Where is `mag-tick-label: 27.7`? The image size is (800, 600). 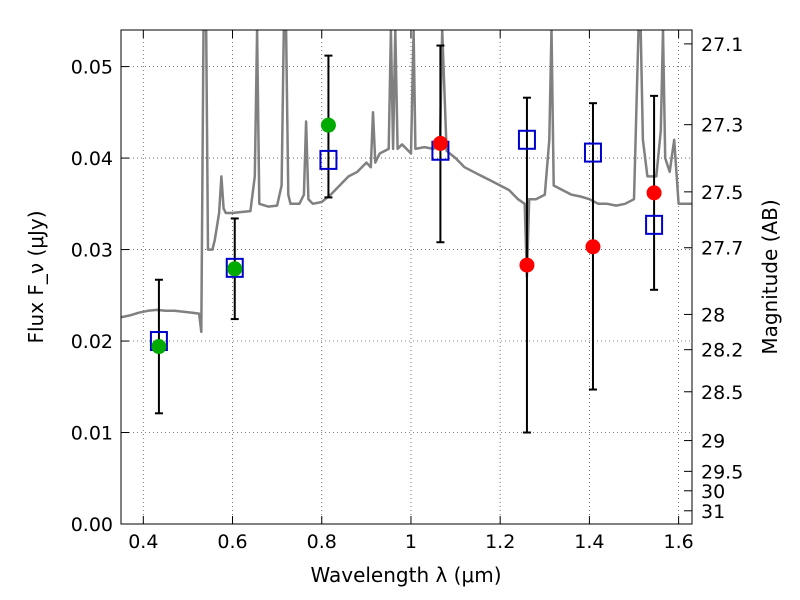 mag-tick-label: 27.7 is located at coordinates (722, 249).